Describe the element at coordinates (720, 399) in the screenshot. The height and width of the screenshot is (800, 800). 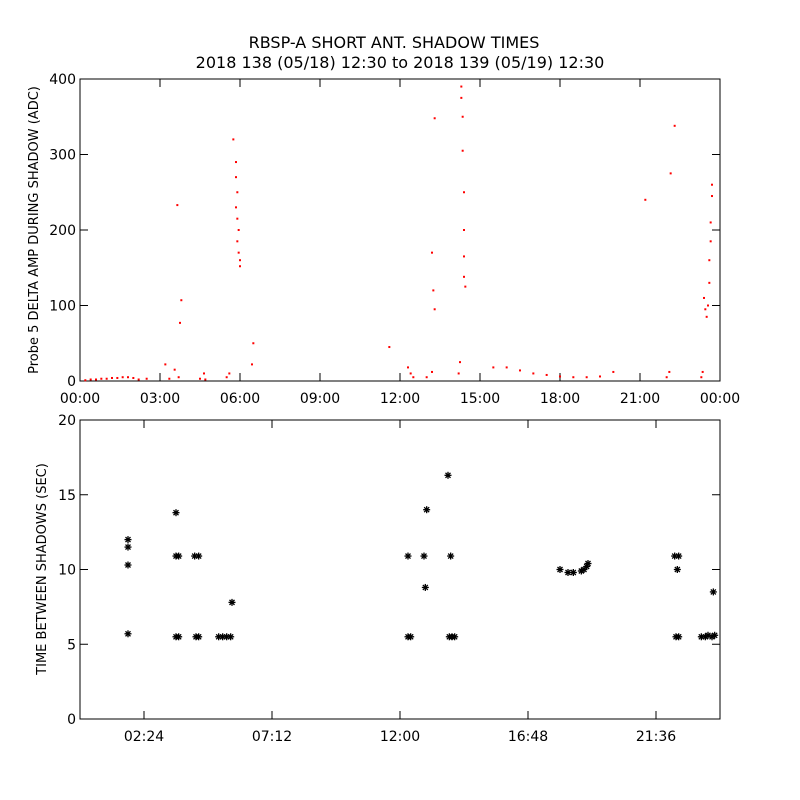
I see `x-tick-label: 00:00` at that location.